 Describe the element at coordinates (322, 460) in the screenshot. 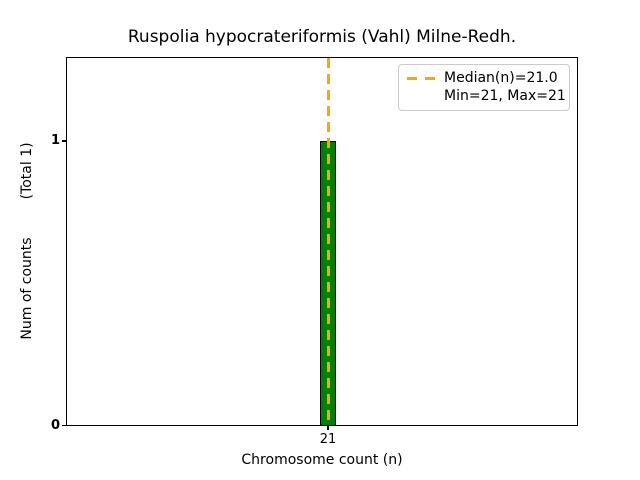

I see `x-axis-label: Chromosome count (n)` at that location.